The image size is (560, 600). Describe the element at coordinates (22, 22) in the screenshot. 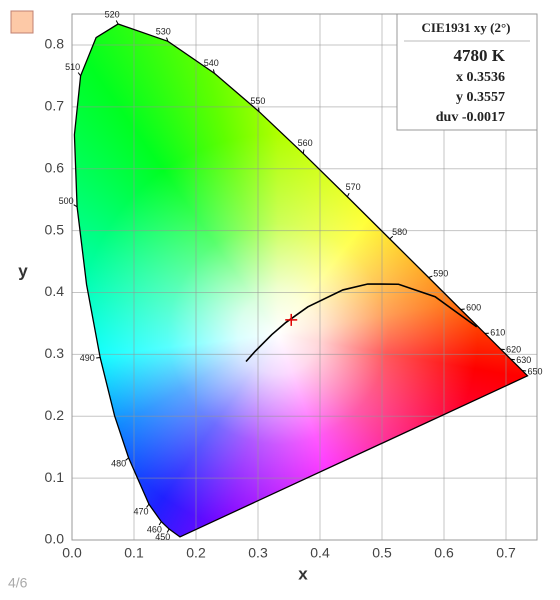

I see `color-swatch` at that location.